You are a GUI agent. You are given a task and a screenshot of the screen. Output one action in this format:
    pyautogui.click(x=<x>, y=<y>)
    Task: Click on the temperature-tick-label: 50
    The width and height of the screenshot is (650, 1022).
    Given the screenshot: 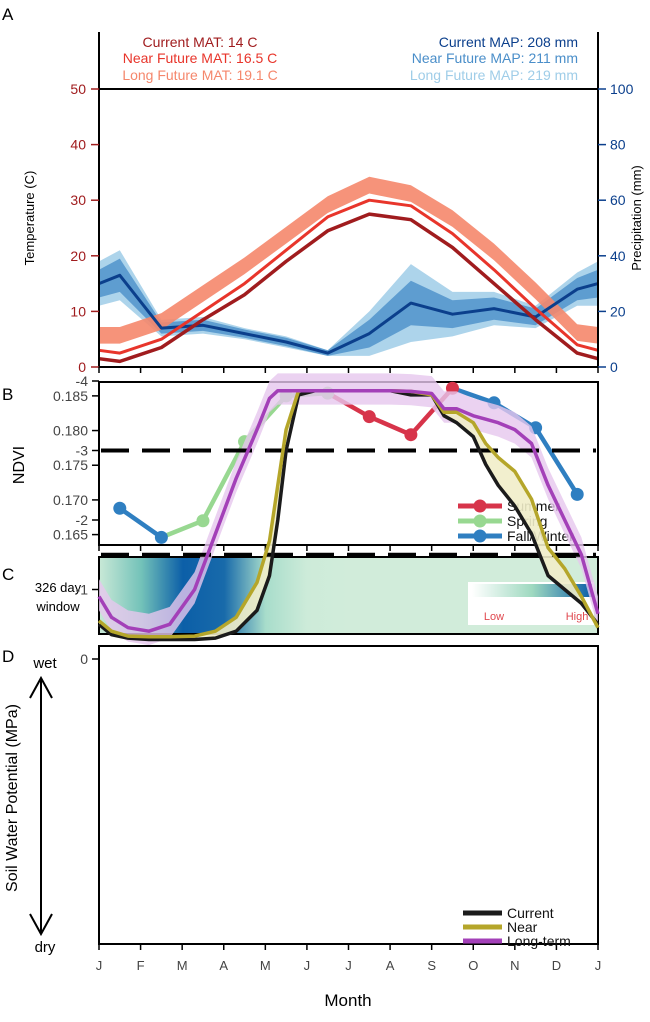 What is the action you would take?
    pyautogui.click(x=78, y=89)
    